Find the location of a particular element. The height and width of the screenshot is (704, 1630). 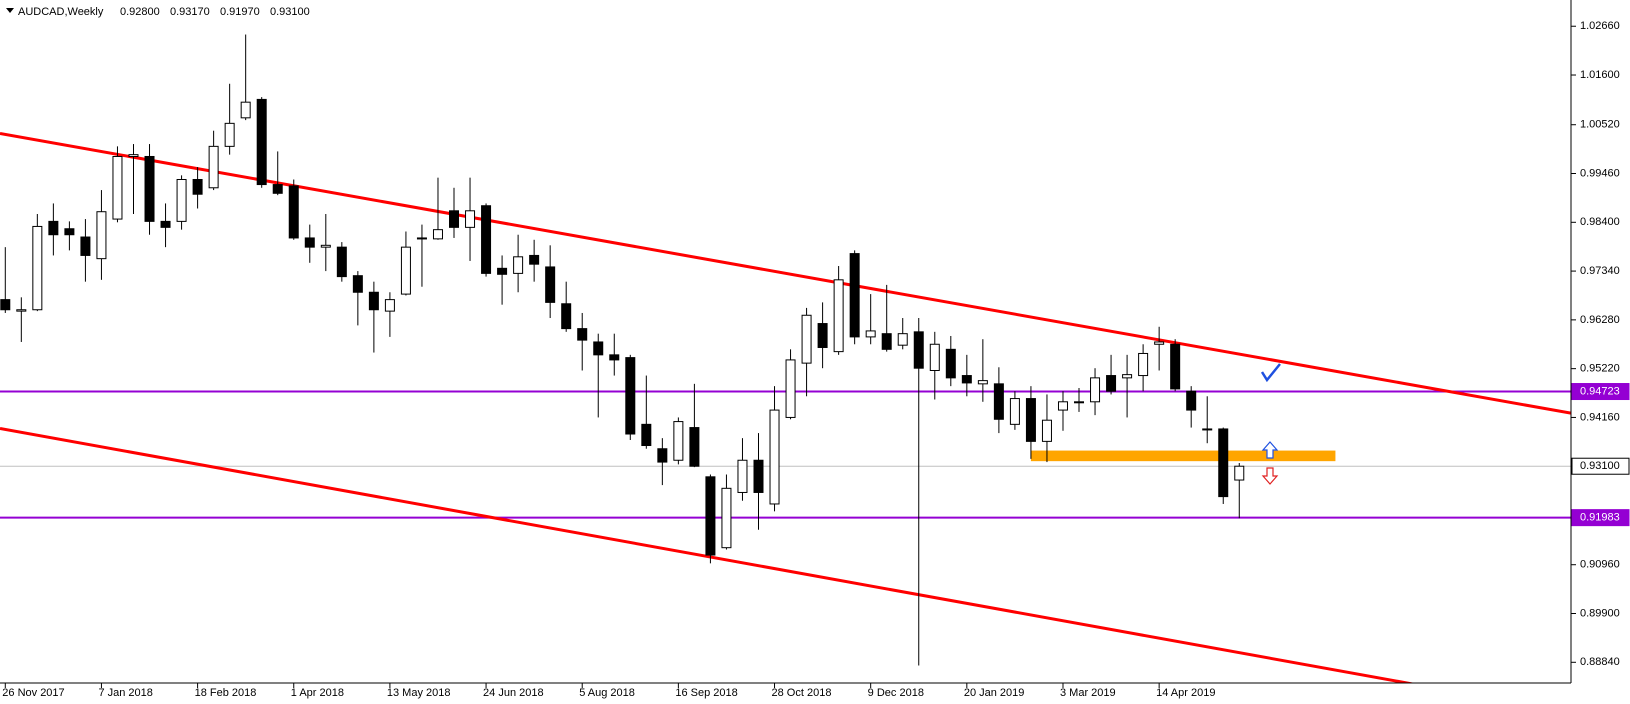

ohlc-low: 0.91970 is located at coordinates (240, 12).